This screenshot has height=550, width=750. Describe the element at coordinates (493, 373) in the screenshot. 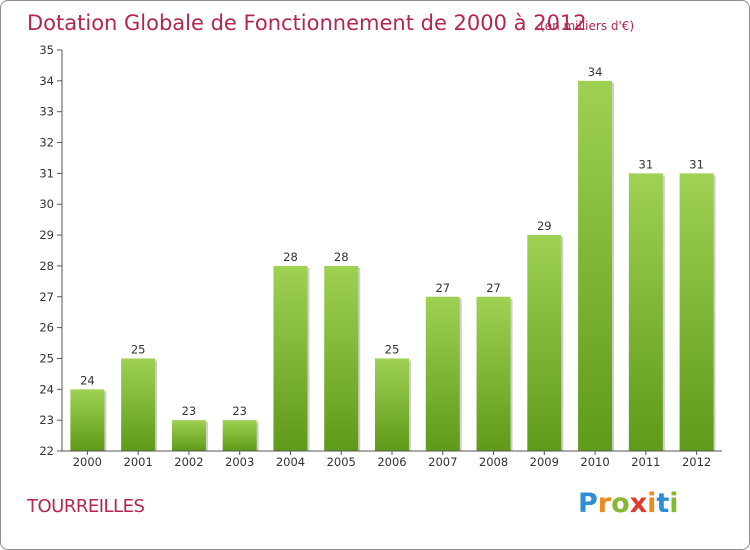

I see `bar-2008` at that location.